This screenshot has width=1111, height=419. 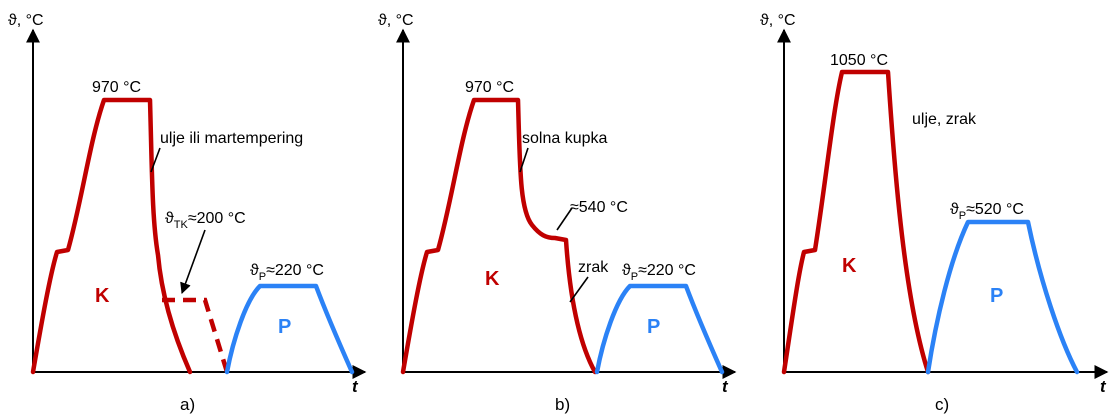 What do you see at coordinates (187, 404) in the screenshot?
I see `caption-a: a)` at bounding box center [187, 404].